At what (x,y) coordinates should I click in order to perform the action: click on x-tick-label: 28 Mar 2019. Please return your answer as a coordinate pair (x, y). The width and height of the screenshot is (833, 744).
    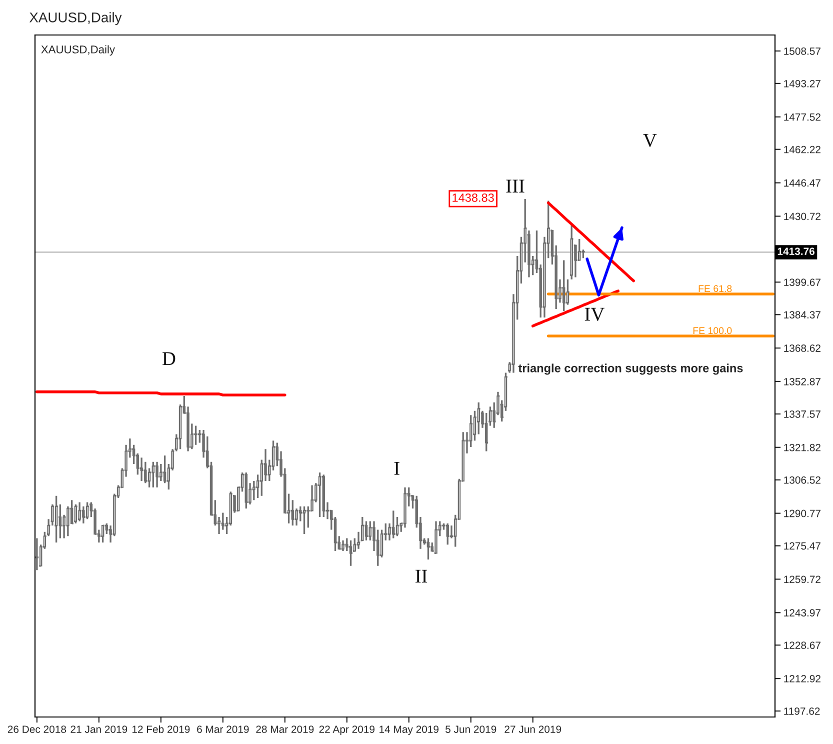
    Looking at the image, I should click on (285, 729).